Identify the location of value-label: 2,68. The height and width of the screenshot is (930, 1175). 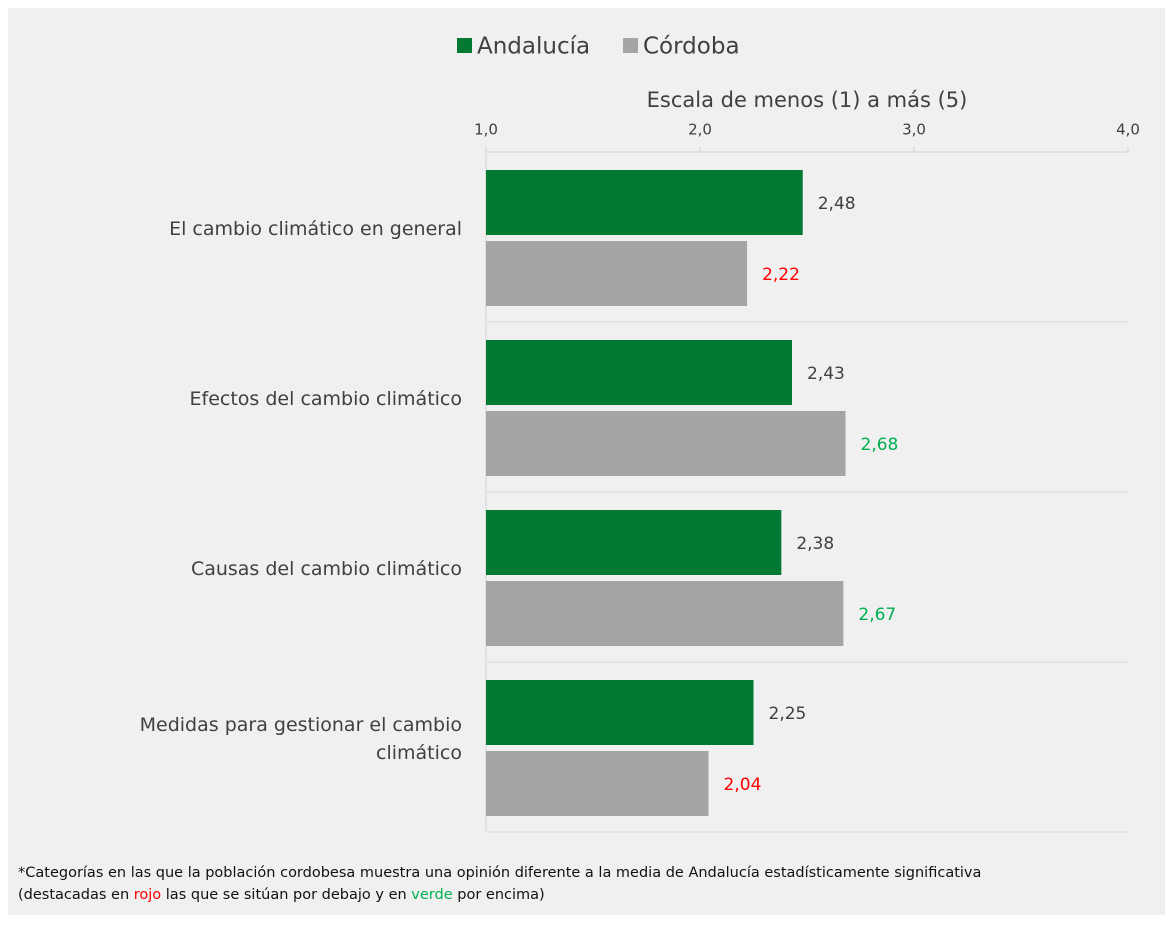
(880, 445).